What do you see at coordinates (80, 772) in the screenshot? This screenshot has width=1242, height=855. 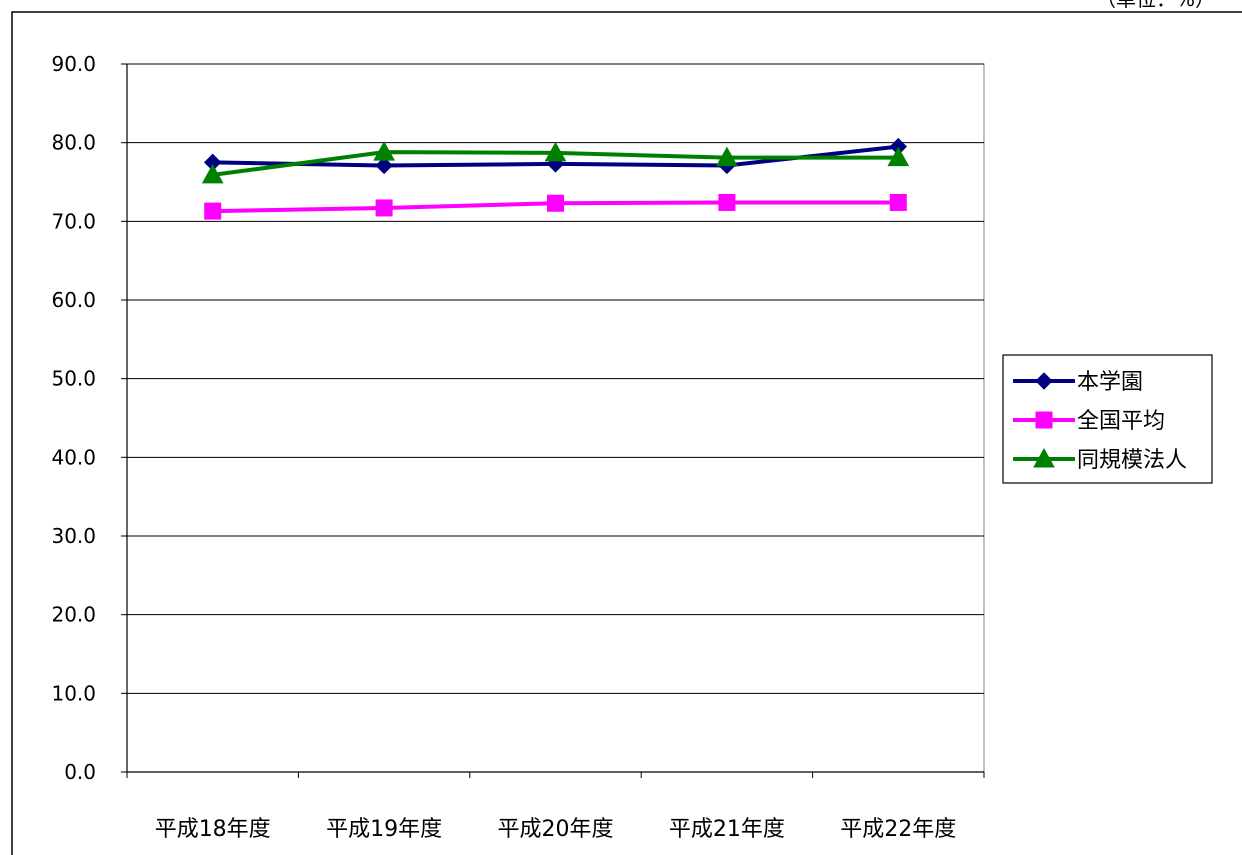 I see `y-tick-label: 0.0` at bounding box center [80, 772].